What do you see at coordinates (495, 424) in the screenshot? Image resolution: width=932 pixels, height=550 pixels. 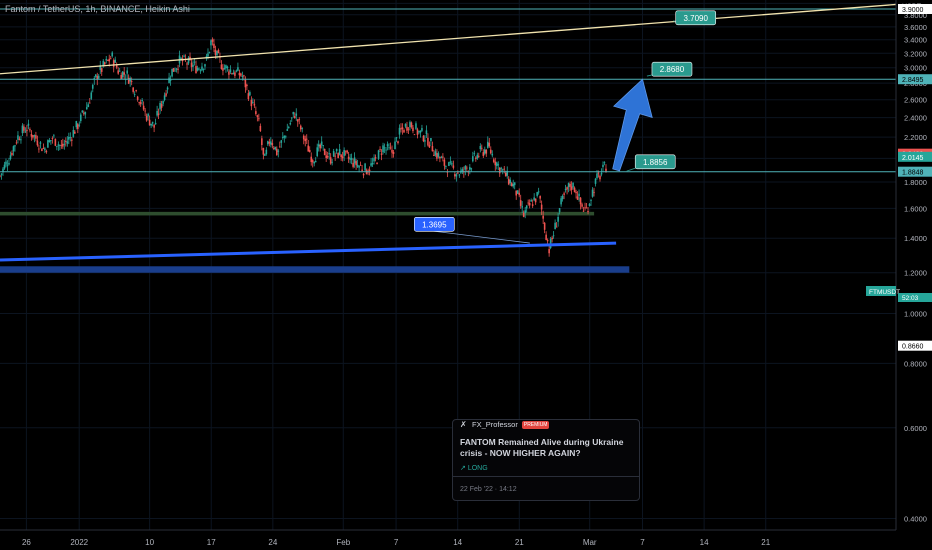 I see `post-author: FX_Professor` at bounding box center [495, 424].